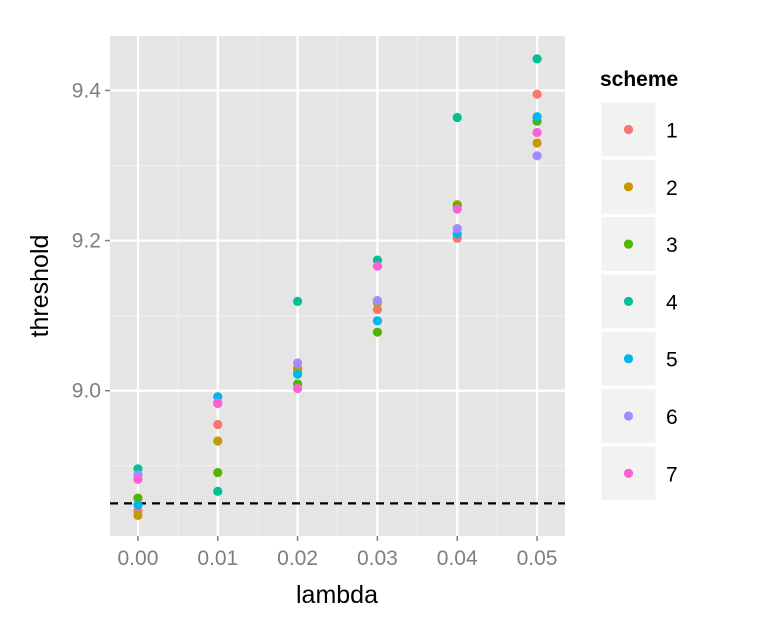  What do you see at coordinates (672, 245) in the screenshot?
I see `legend-label-scheme-3: 3` at bounding box center [672, 245].